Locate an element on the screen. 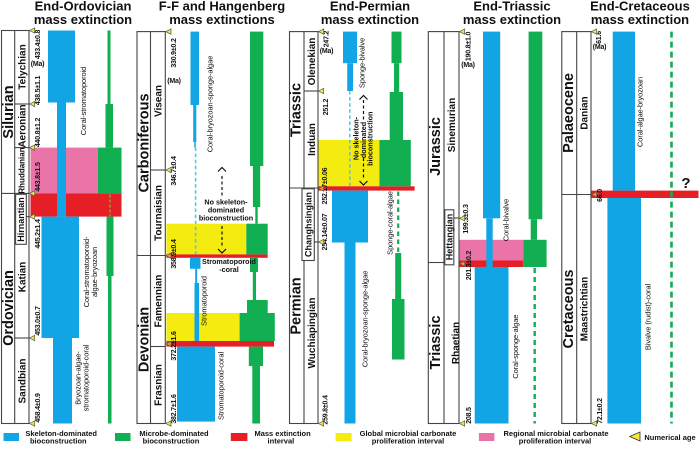 The image size is (700, 450). svg-text: Bryozoan-algae- is located at coordinates (78, 378).